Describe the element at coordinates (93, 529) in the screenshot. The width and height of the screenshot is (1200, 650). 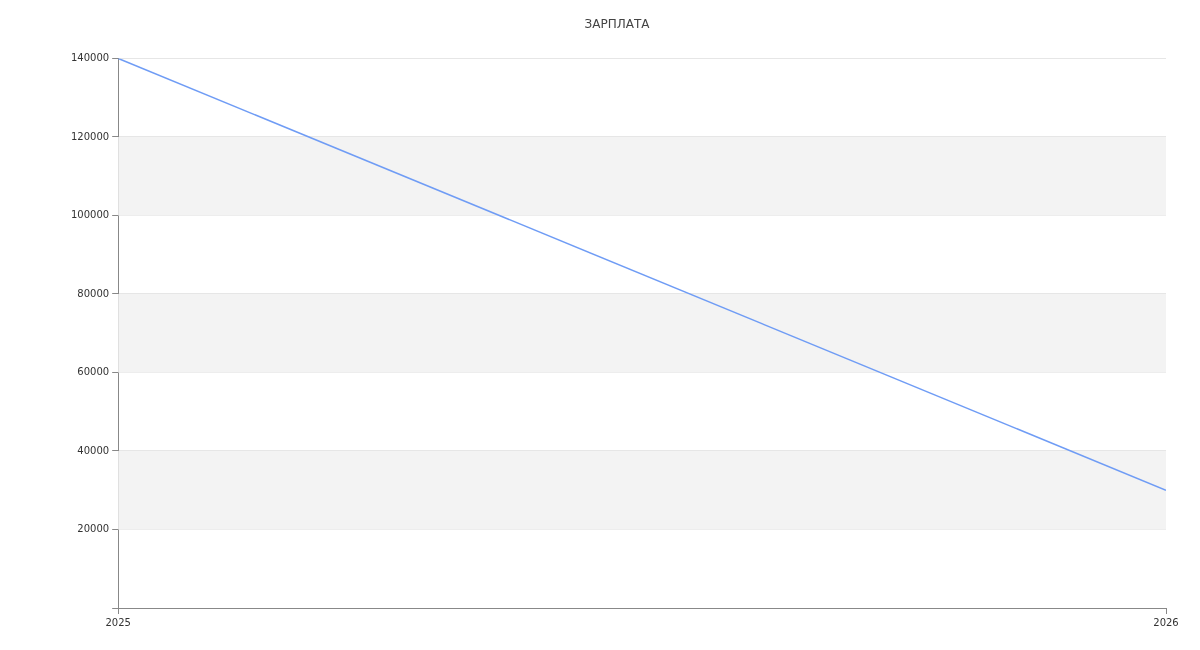
I see `y-tick-label: 20000` at that location.